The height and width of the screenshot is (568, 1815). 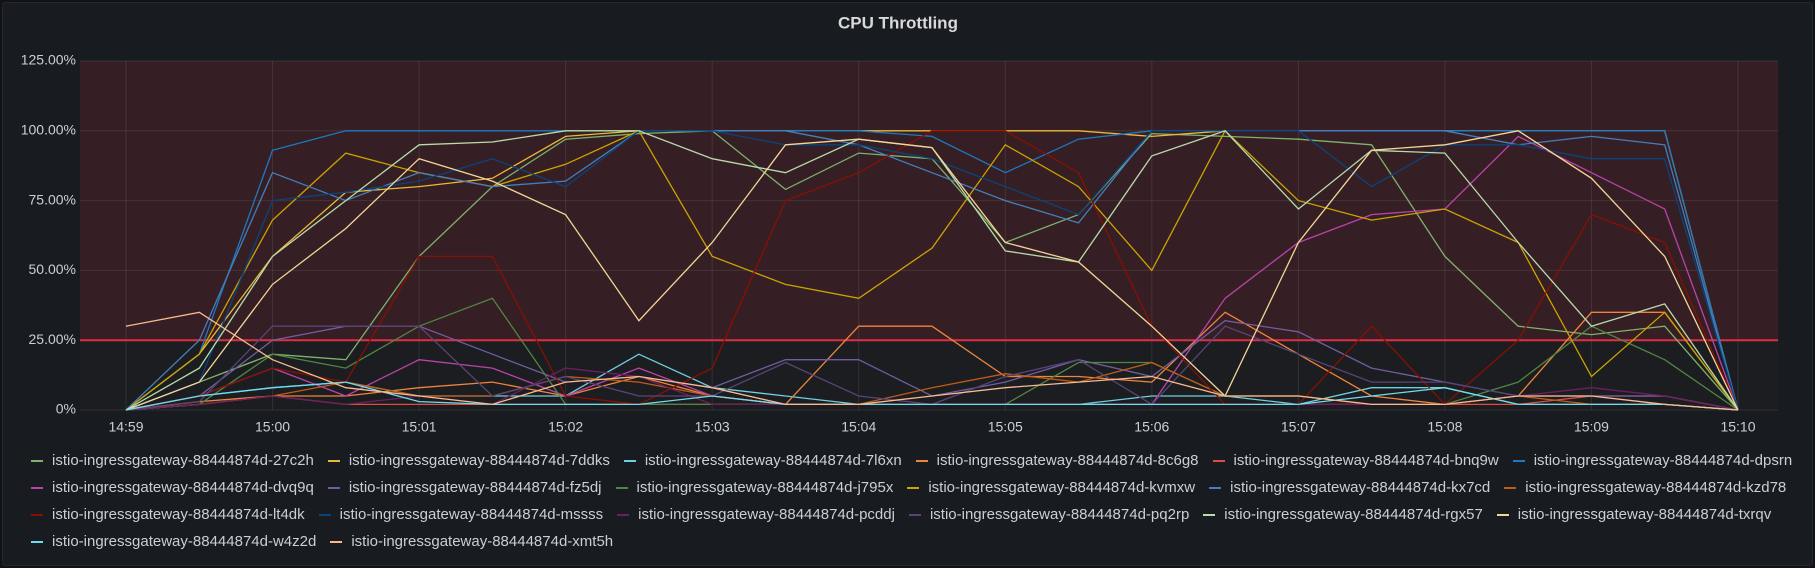 What do you see at coordinates (184, 541) in the screenshot?
I see `legend-label: istio-ingressgateway-88444874d-w4z2d` at bounding box center [184, 541].